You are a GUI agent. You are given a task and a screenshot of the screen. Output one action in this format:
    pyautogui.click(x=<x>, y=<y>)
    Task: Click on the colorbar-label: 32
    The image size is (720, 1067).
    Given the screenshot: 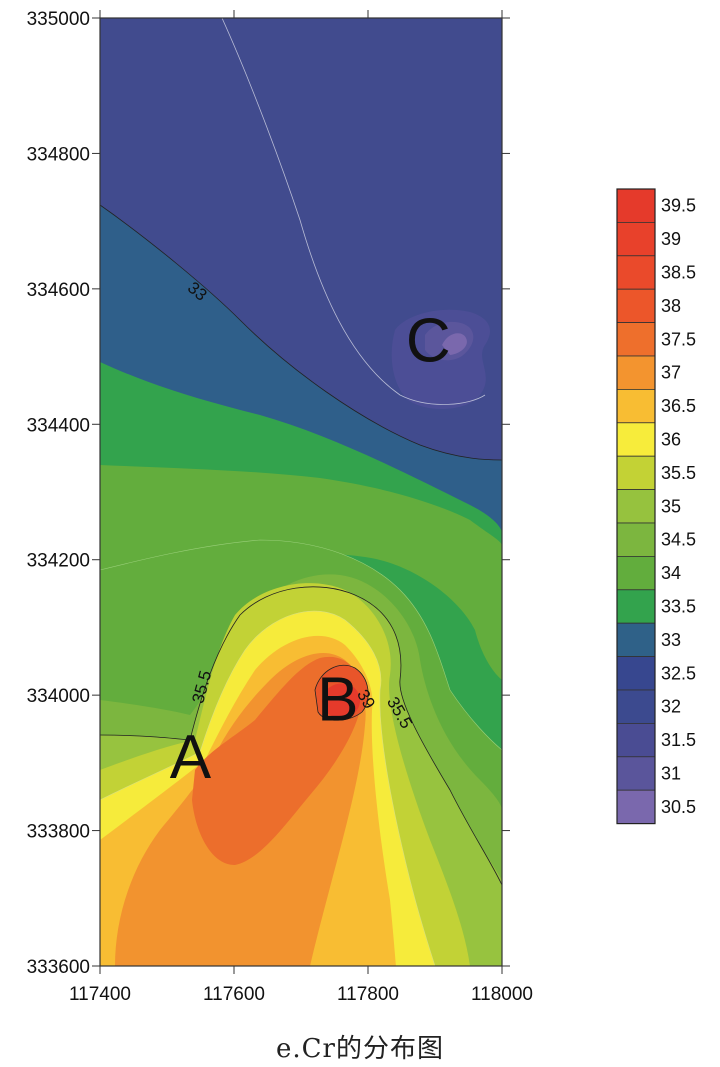 What is the action you would take?
    pyautogui.click(x=671, y=707)
    